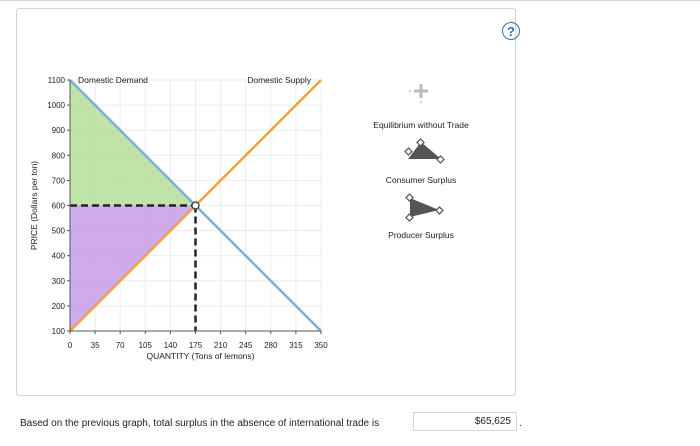  Describe the element at coordinates (421, 180) in the screenshot. I see `consumer-surplus-legend-label: Consumer Surplus` at that location.